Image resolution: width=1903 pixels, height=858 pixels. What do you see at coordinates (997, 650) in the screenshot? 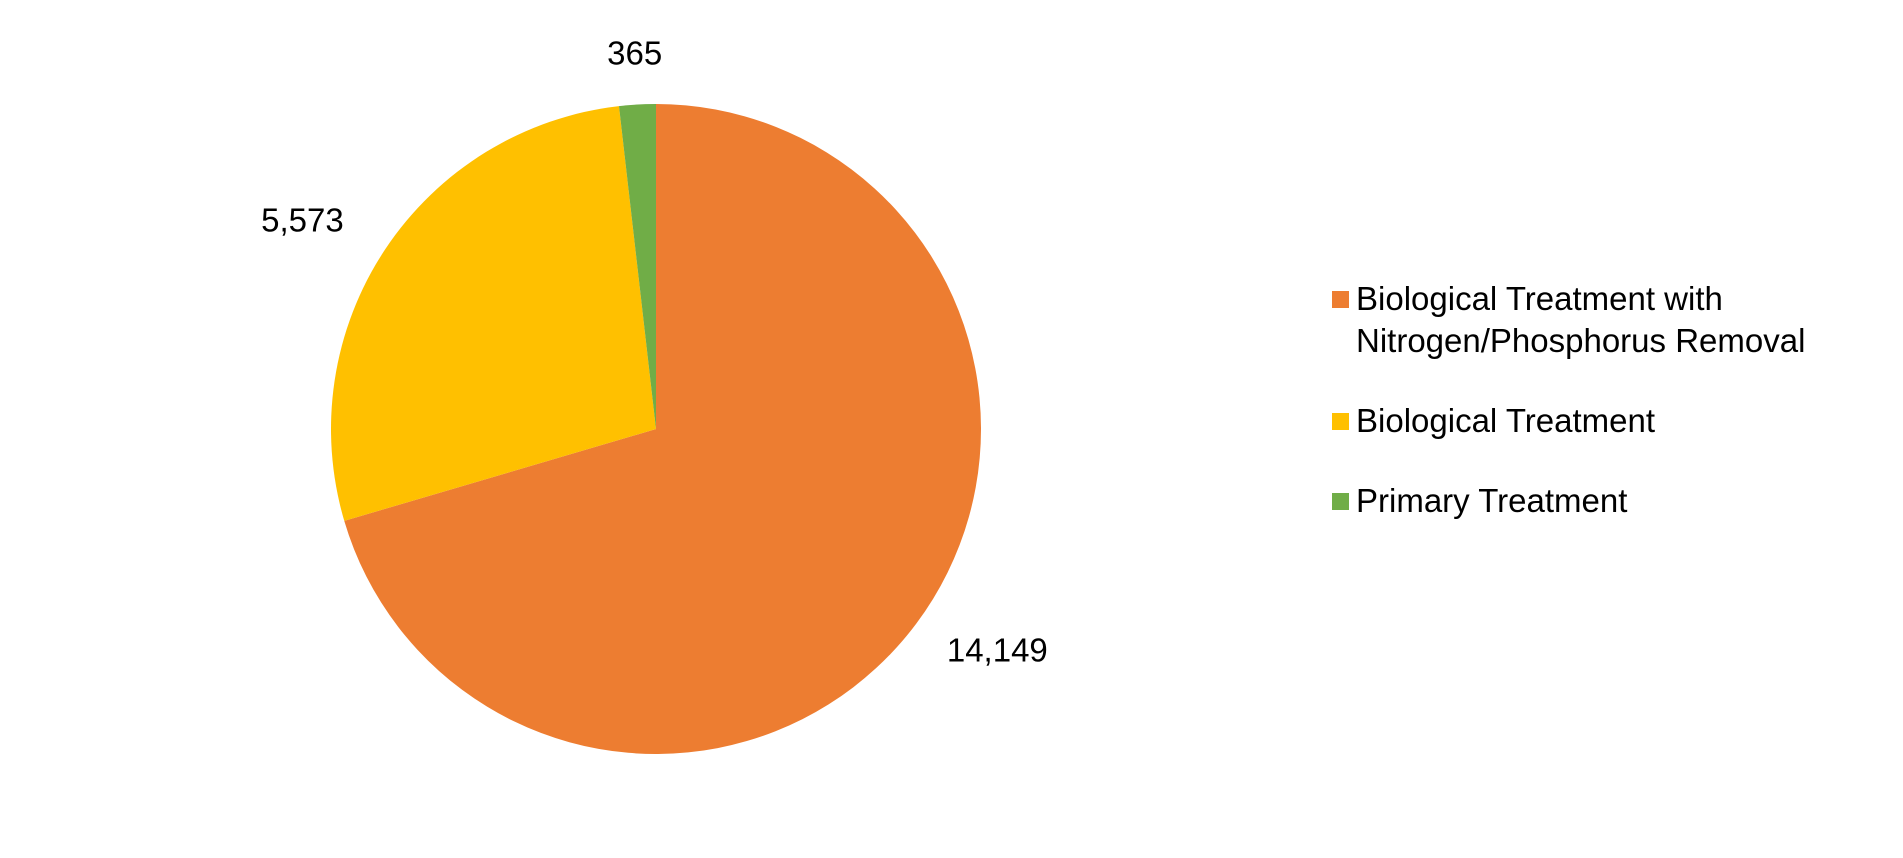
I see `data-label: 14,149` at bounding box center [997, 650].